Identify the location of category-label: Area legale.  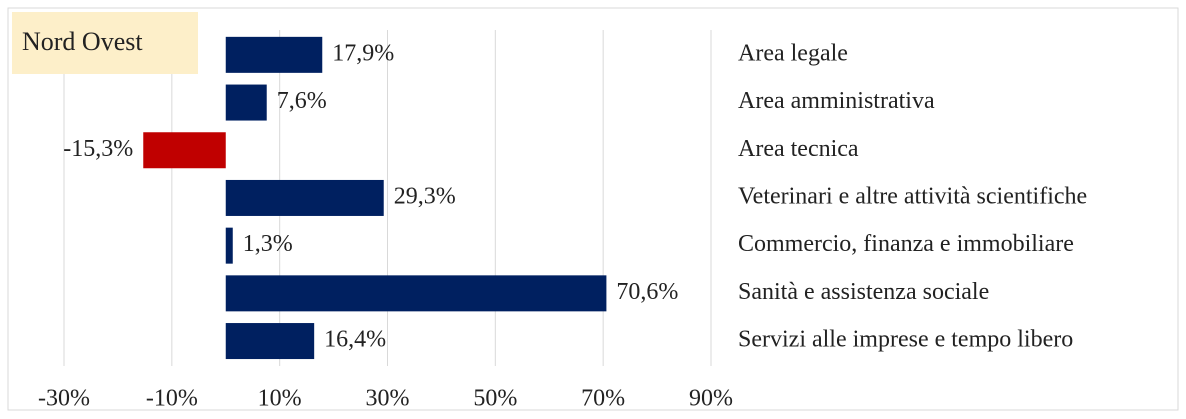
(793, 53).